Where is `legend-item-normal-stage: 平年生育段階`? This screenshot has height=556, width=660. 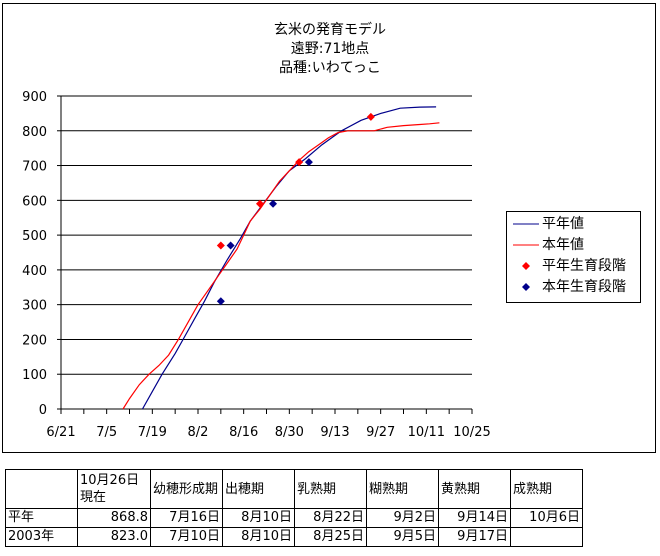
legend-item-normal-stage: 平年生育段階 is located at coordinates (573, 266).